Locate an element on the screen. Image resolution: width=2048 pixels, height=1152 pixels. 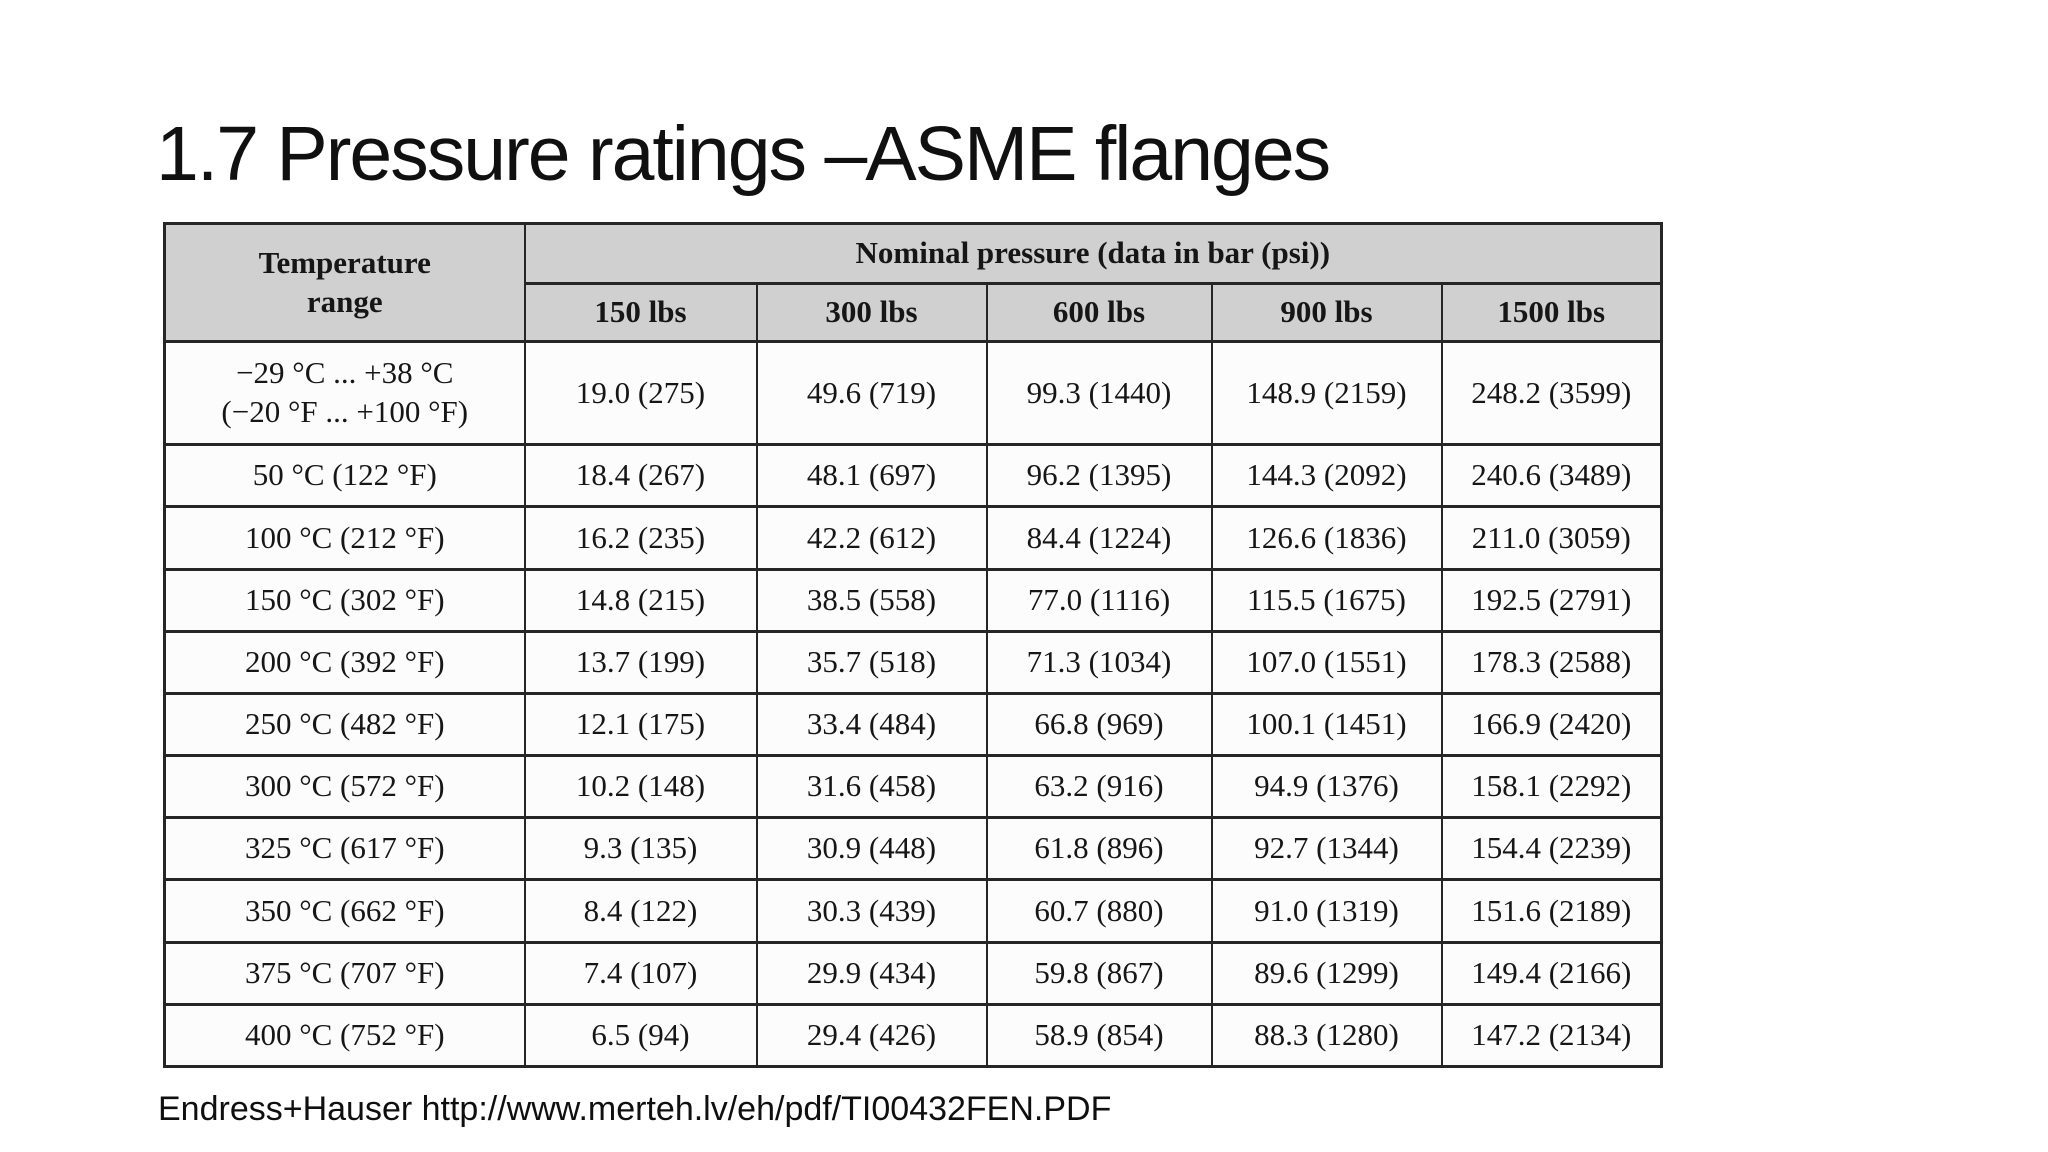
pressure-value-cell: 147.2 (2134) is located at coordinates (1551, 1035).